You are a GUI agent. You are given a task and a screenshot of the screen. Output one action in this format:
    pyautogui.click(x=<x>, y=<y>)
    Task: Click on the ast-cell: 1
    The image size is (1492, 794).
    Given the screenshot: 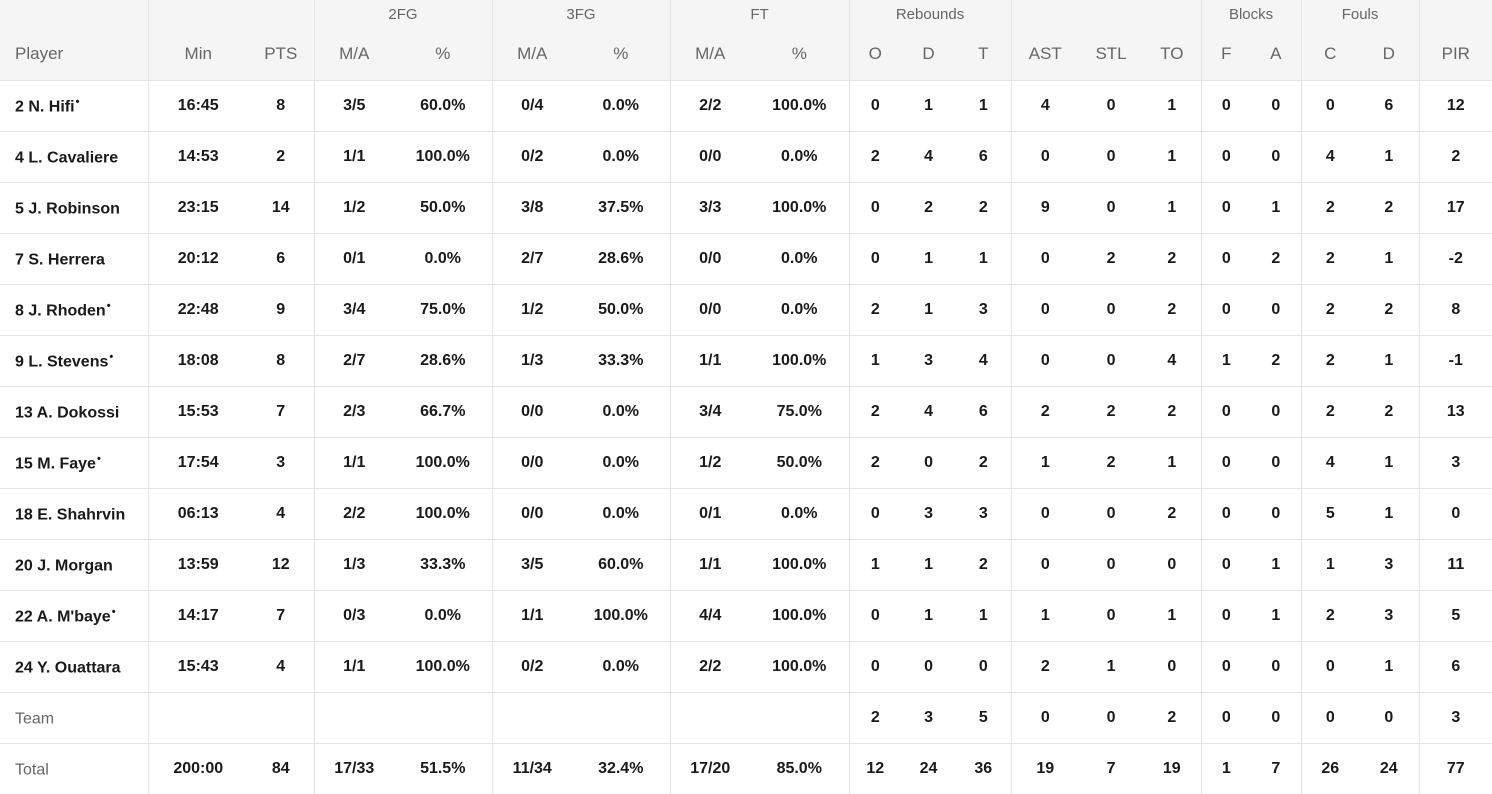 What is the action you would take?
    pyautogui.click(x=1045, y=616)
    